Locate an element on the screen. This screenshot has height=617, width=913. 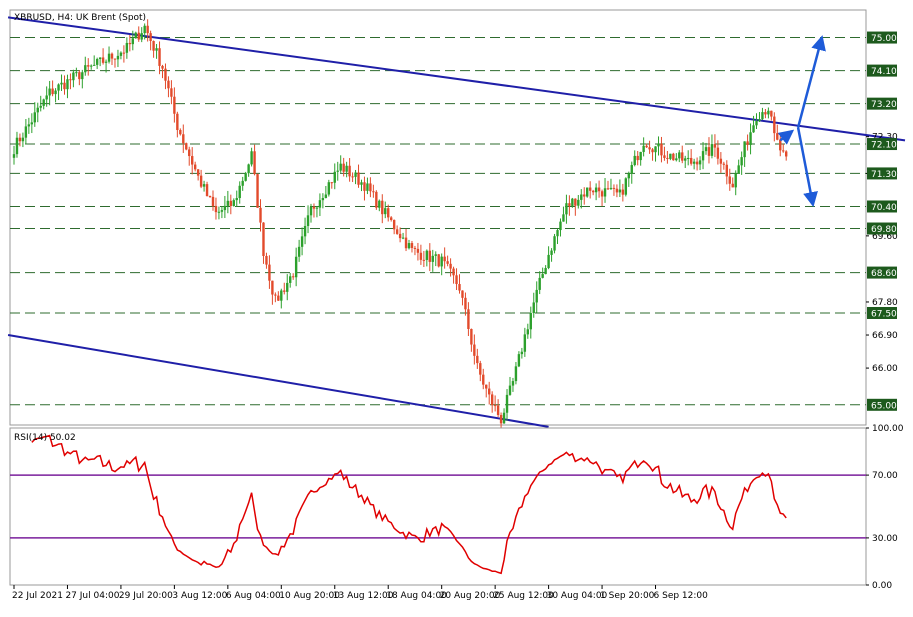
time-tick-label: 27 Jul 04:00 is located at coordinates (92, 596).